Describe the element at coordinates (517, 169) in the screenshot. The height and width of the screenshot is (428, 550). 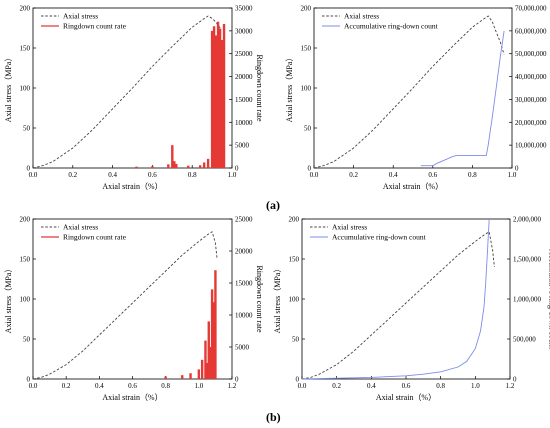
I see `a-right-y2-tick-label: 0` at that location.